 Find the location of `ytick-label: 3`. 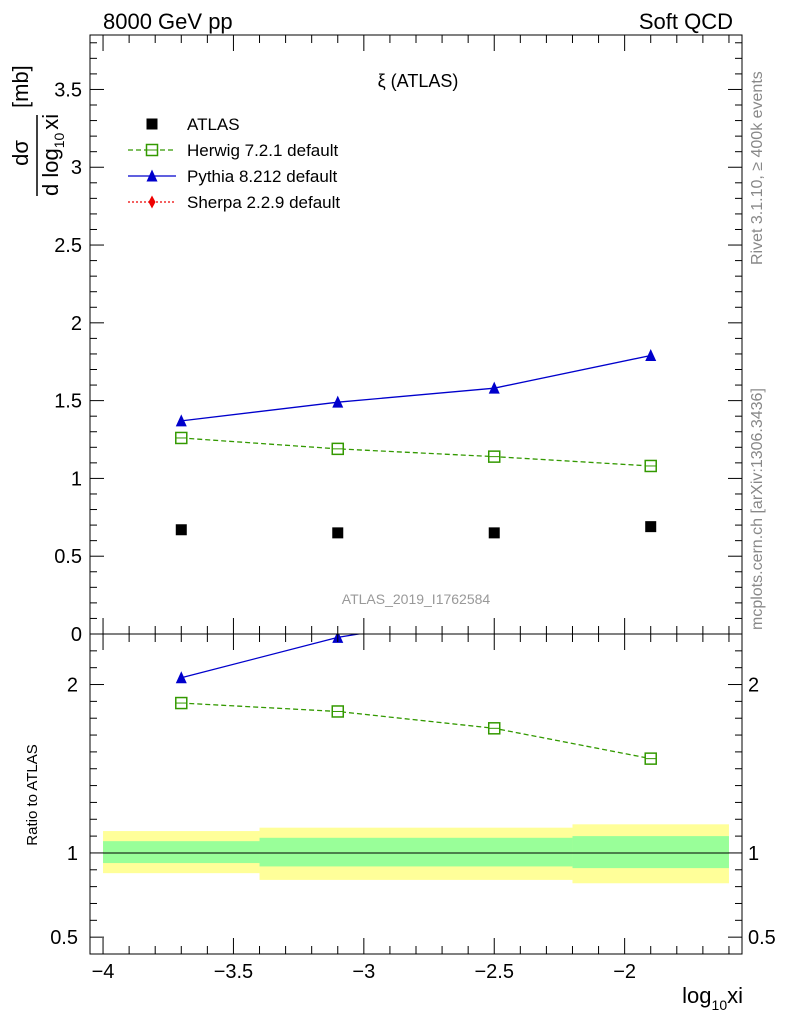

ytick-label: 3 is located at coordinates (76, 168).